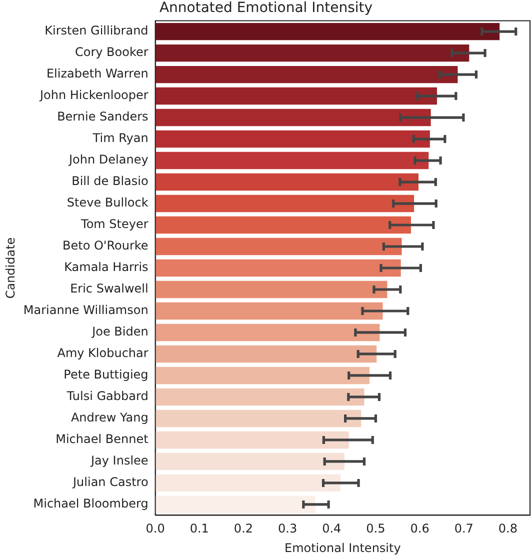 Image resolution: width=531 pixels, height=560 pixels. Describe the element at coordinates (85, 310) in the screenshot. I see `y-tick-label: Marianne Williamson` at that location.